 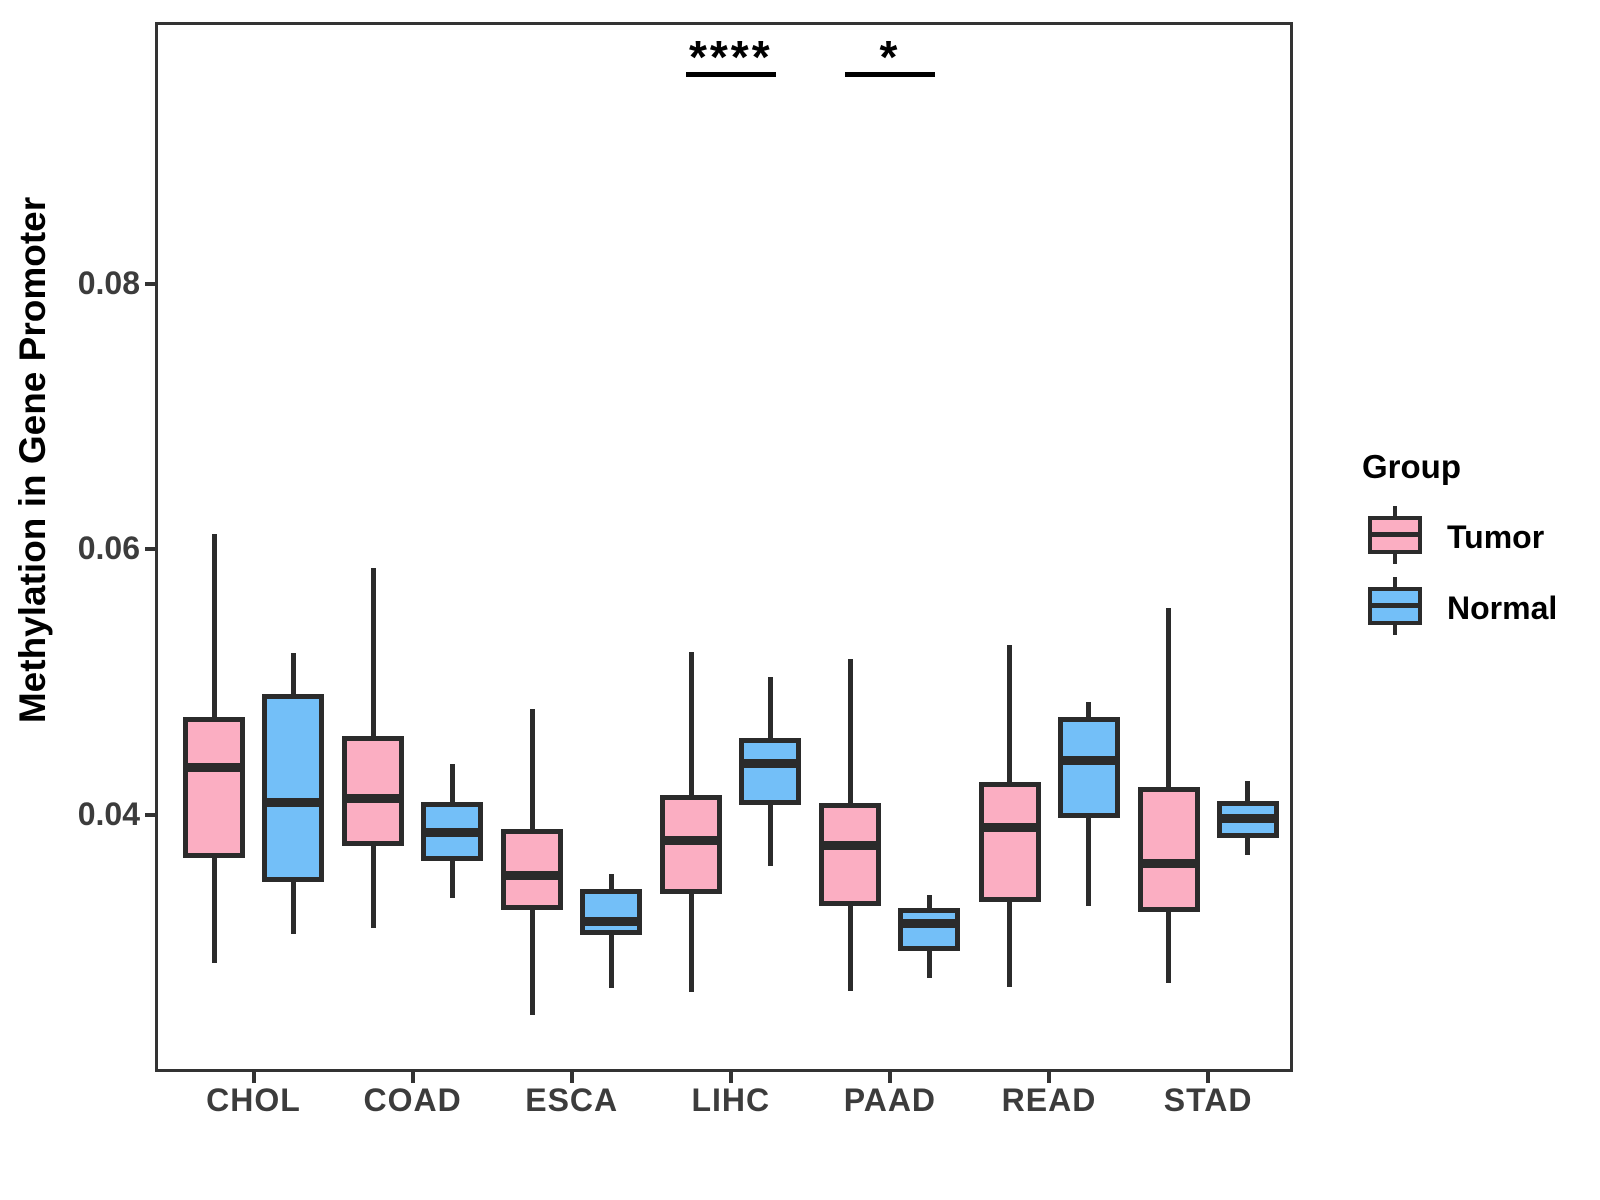 I want to click on whisker-upper-tumor-STAD, so click(x=1169, y=697).